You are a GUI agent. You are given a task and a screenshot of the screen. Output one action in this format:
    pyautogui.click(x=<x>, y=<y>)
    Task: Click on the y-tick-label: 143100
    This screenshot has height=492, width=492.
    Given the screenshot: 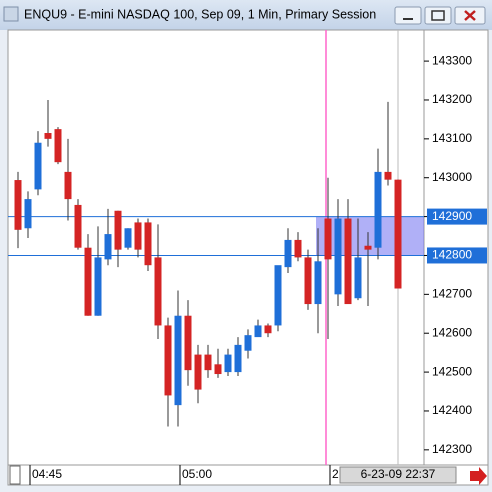 What is the action you would take?
    pyautogui.click(x=452, y=138)
    